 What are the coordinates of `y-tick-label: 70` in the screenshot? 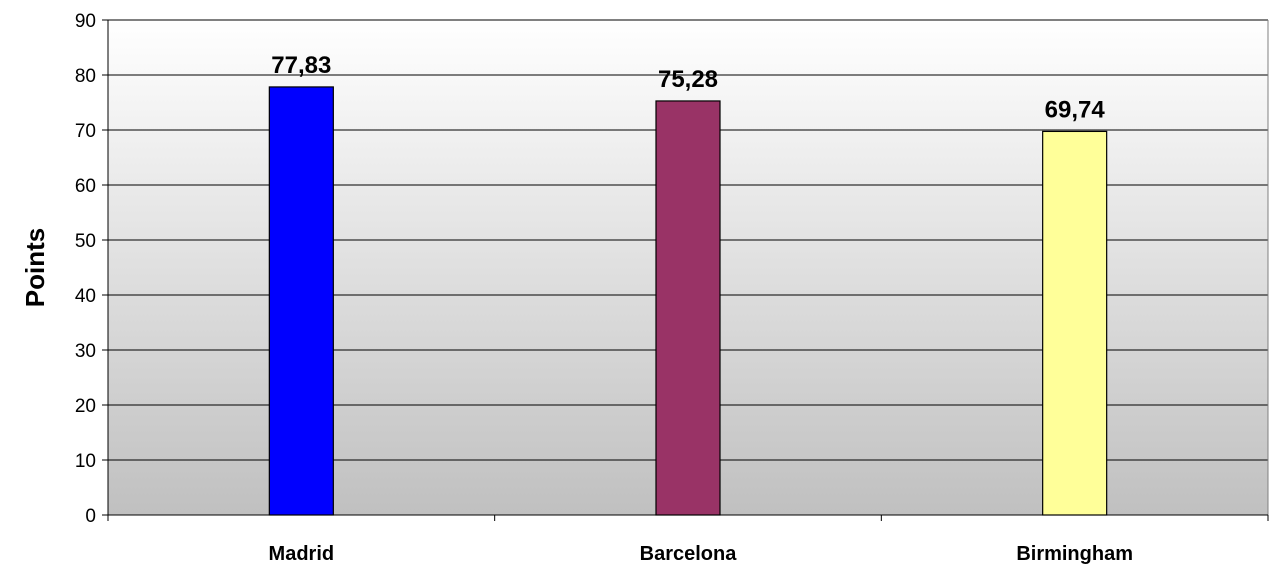 It's located at (85, 131).